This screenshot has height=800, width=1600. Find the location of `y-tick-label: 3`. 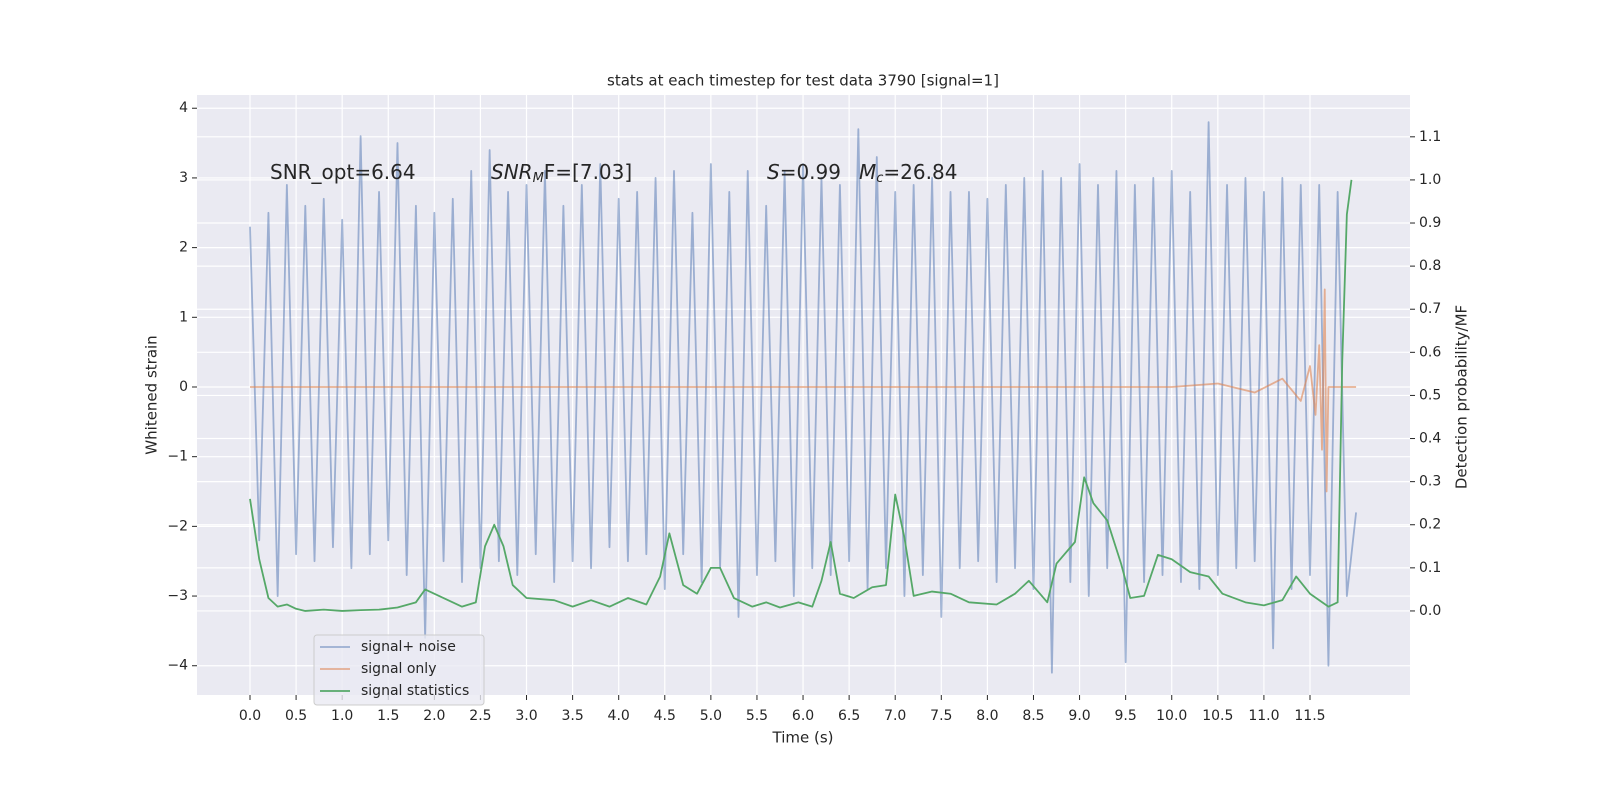

y-tick-label: 3 is located at coordinates (183, 178).